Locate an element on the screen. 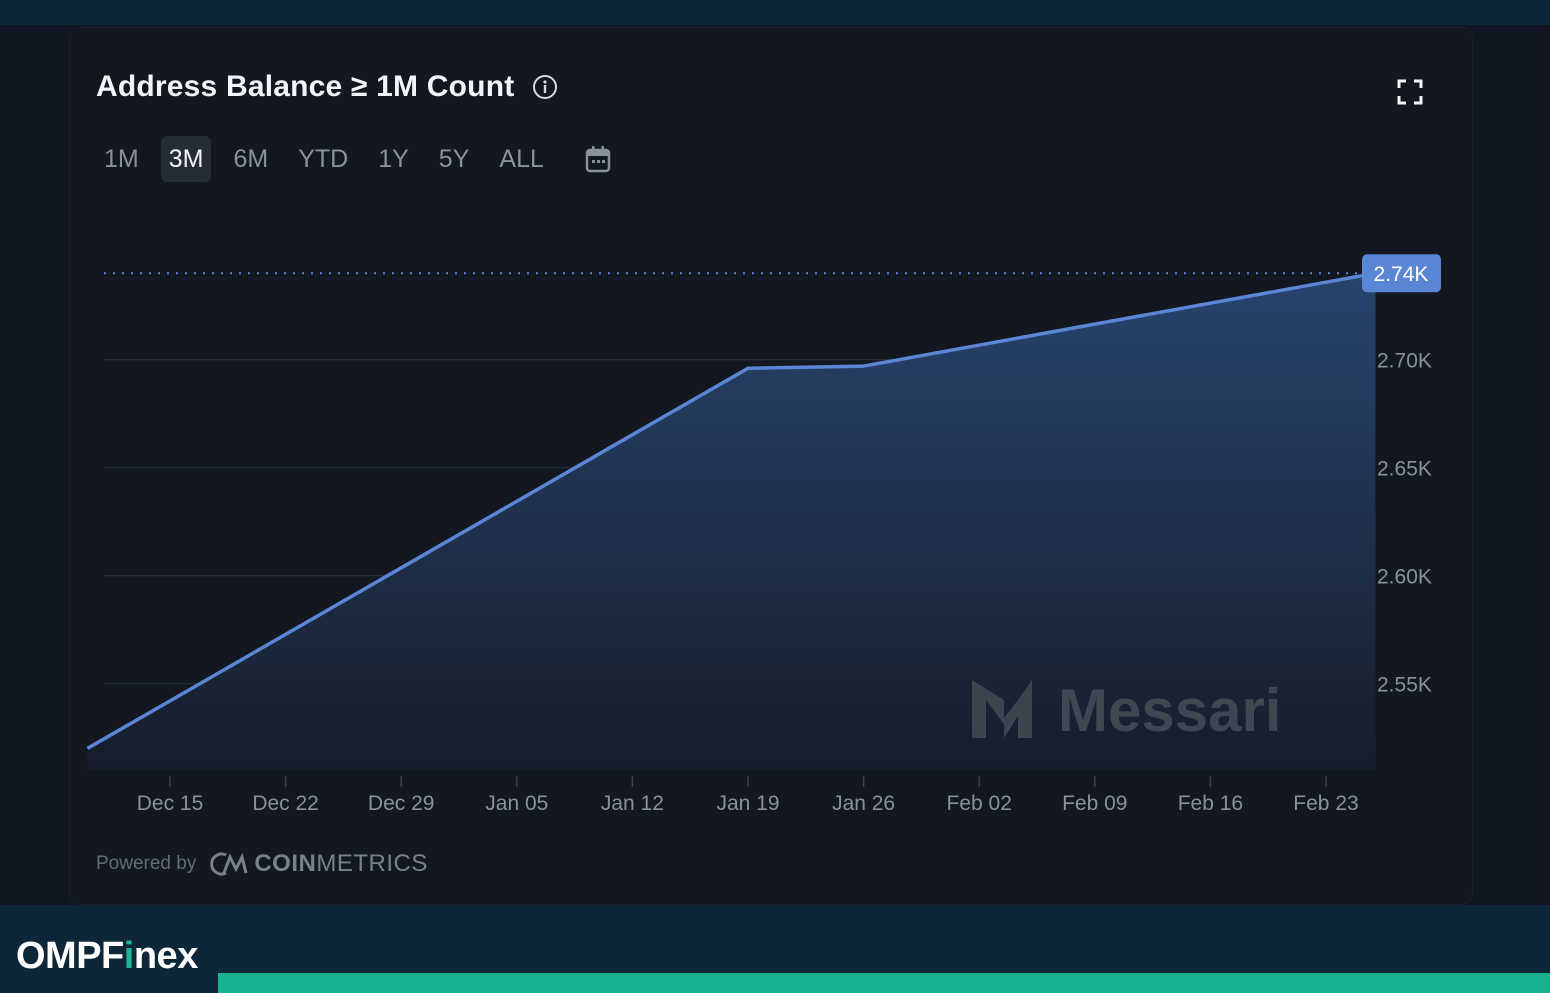 The height and width of the screenshot is (993, 1550). brand-logo: OMPFinex is located at coordinates (107, 956).